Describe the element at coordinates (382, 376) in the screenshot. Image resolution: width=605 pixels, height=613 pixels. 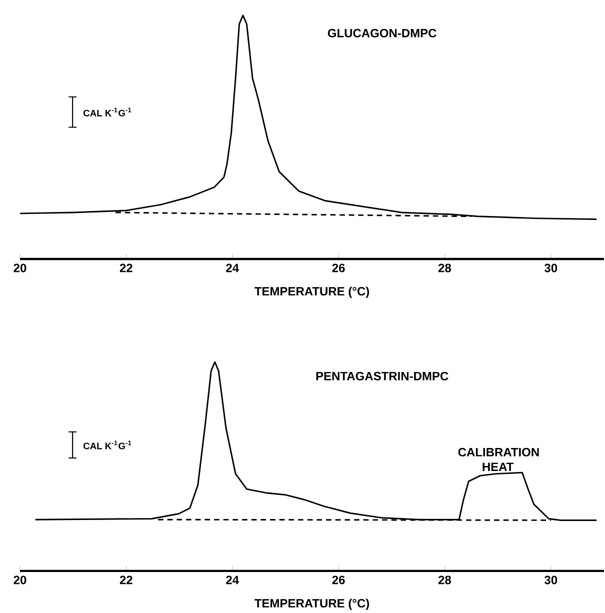
I see `text: PENTAGASTRIN-DMPC` at that location.